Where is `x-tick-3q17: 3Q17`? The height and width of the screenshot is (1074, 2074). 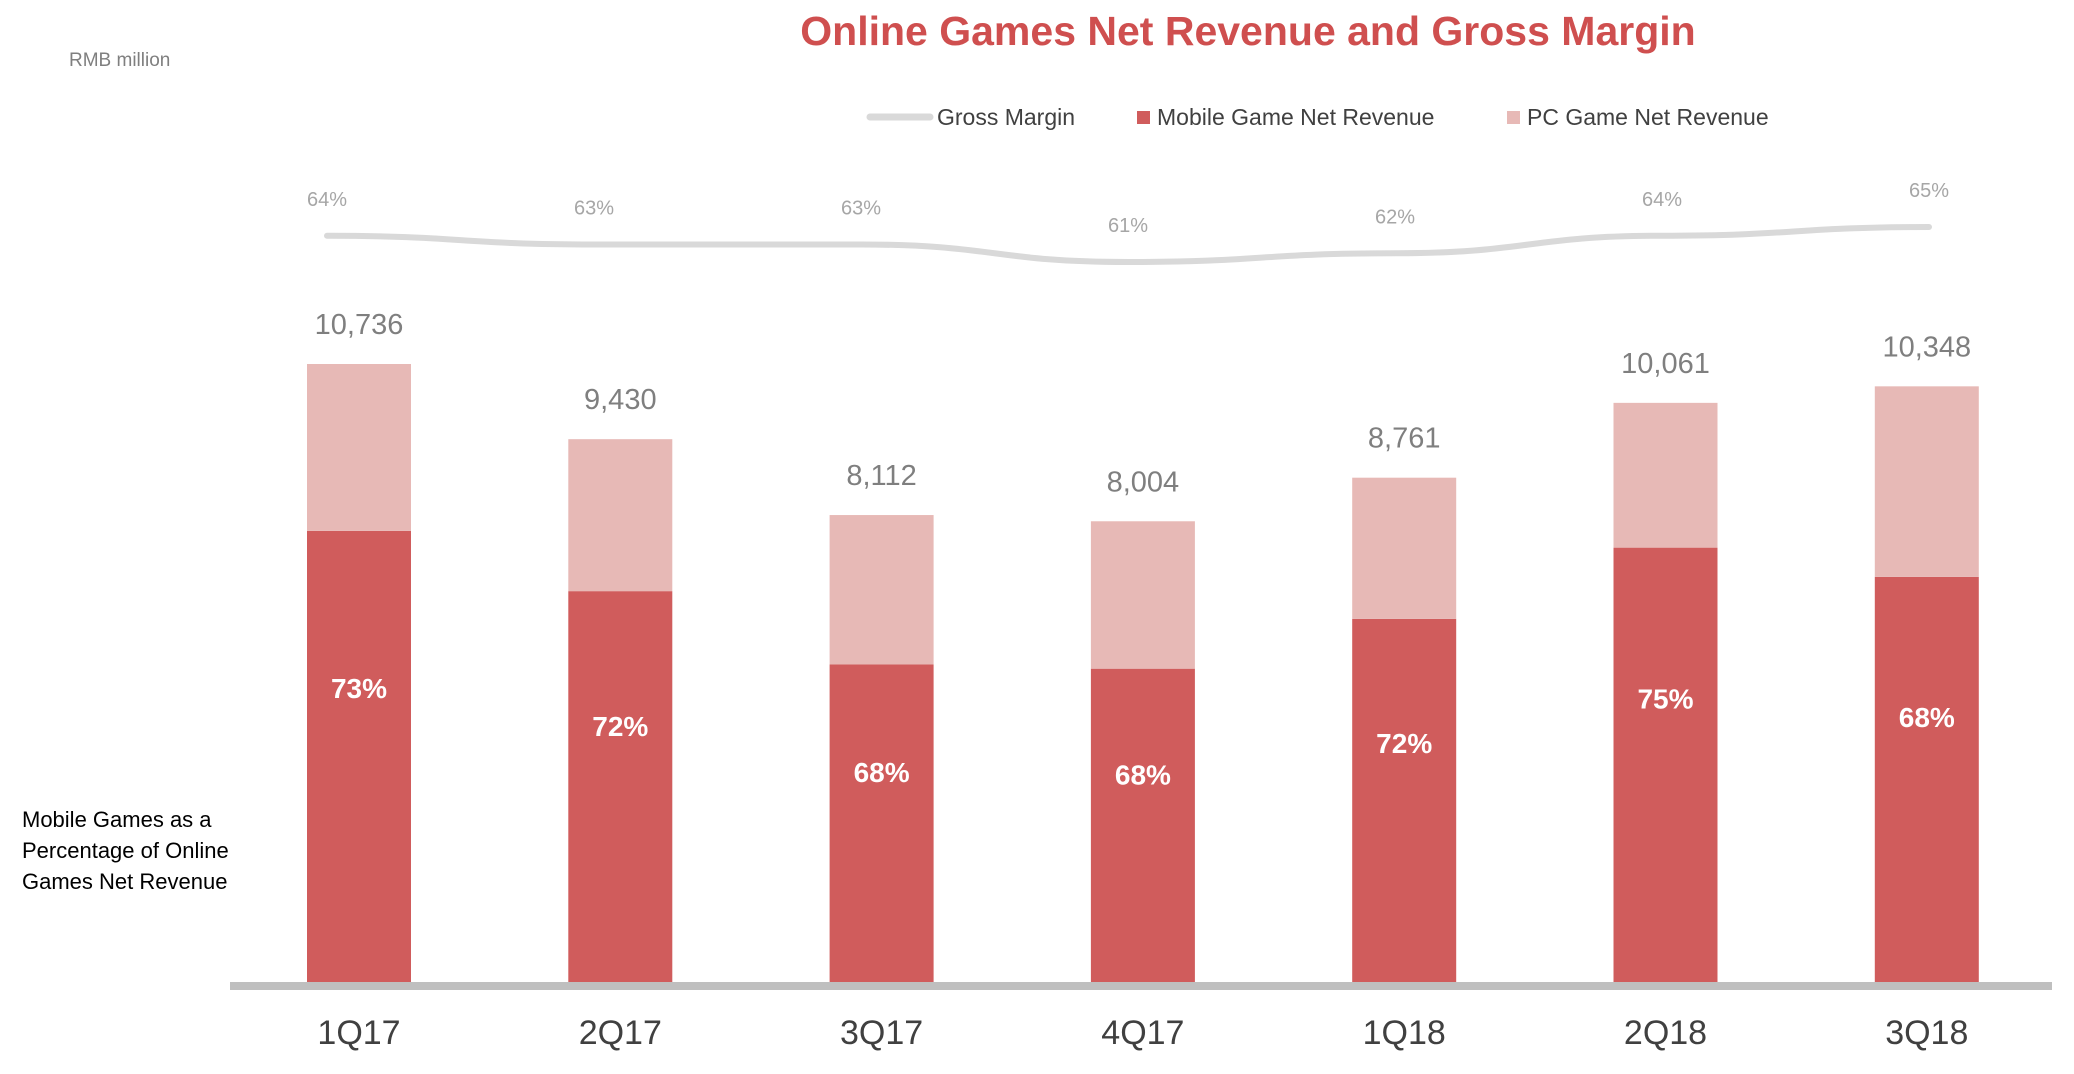 x-tick-3q17: 3Q17 is located at coordinates (881, 1033).